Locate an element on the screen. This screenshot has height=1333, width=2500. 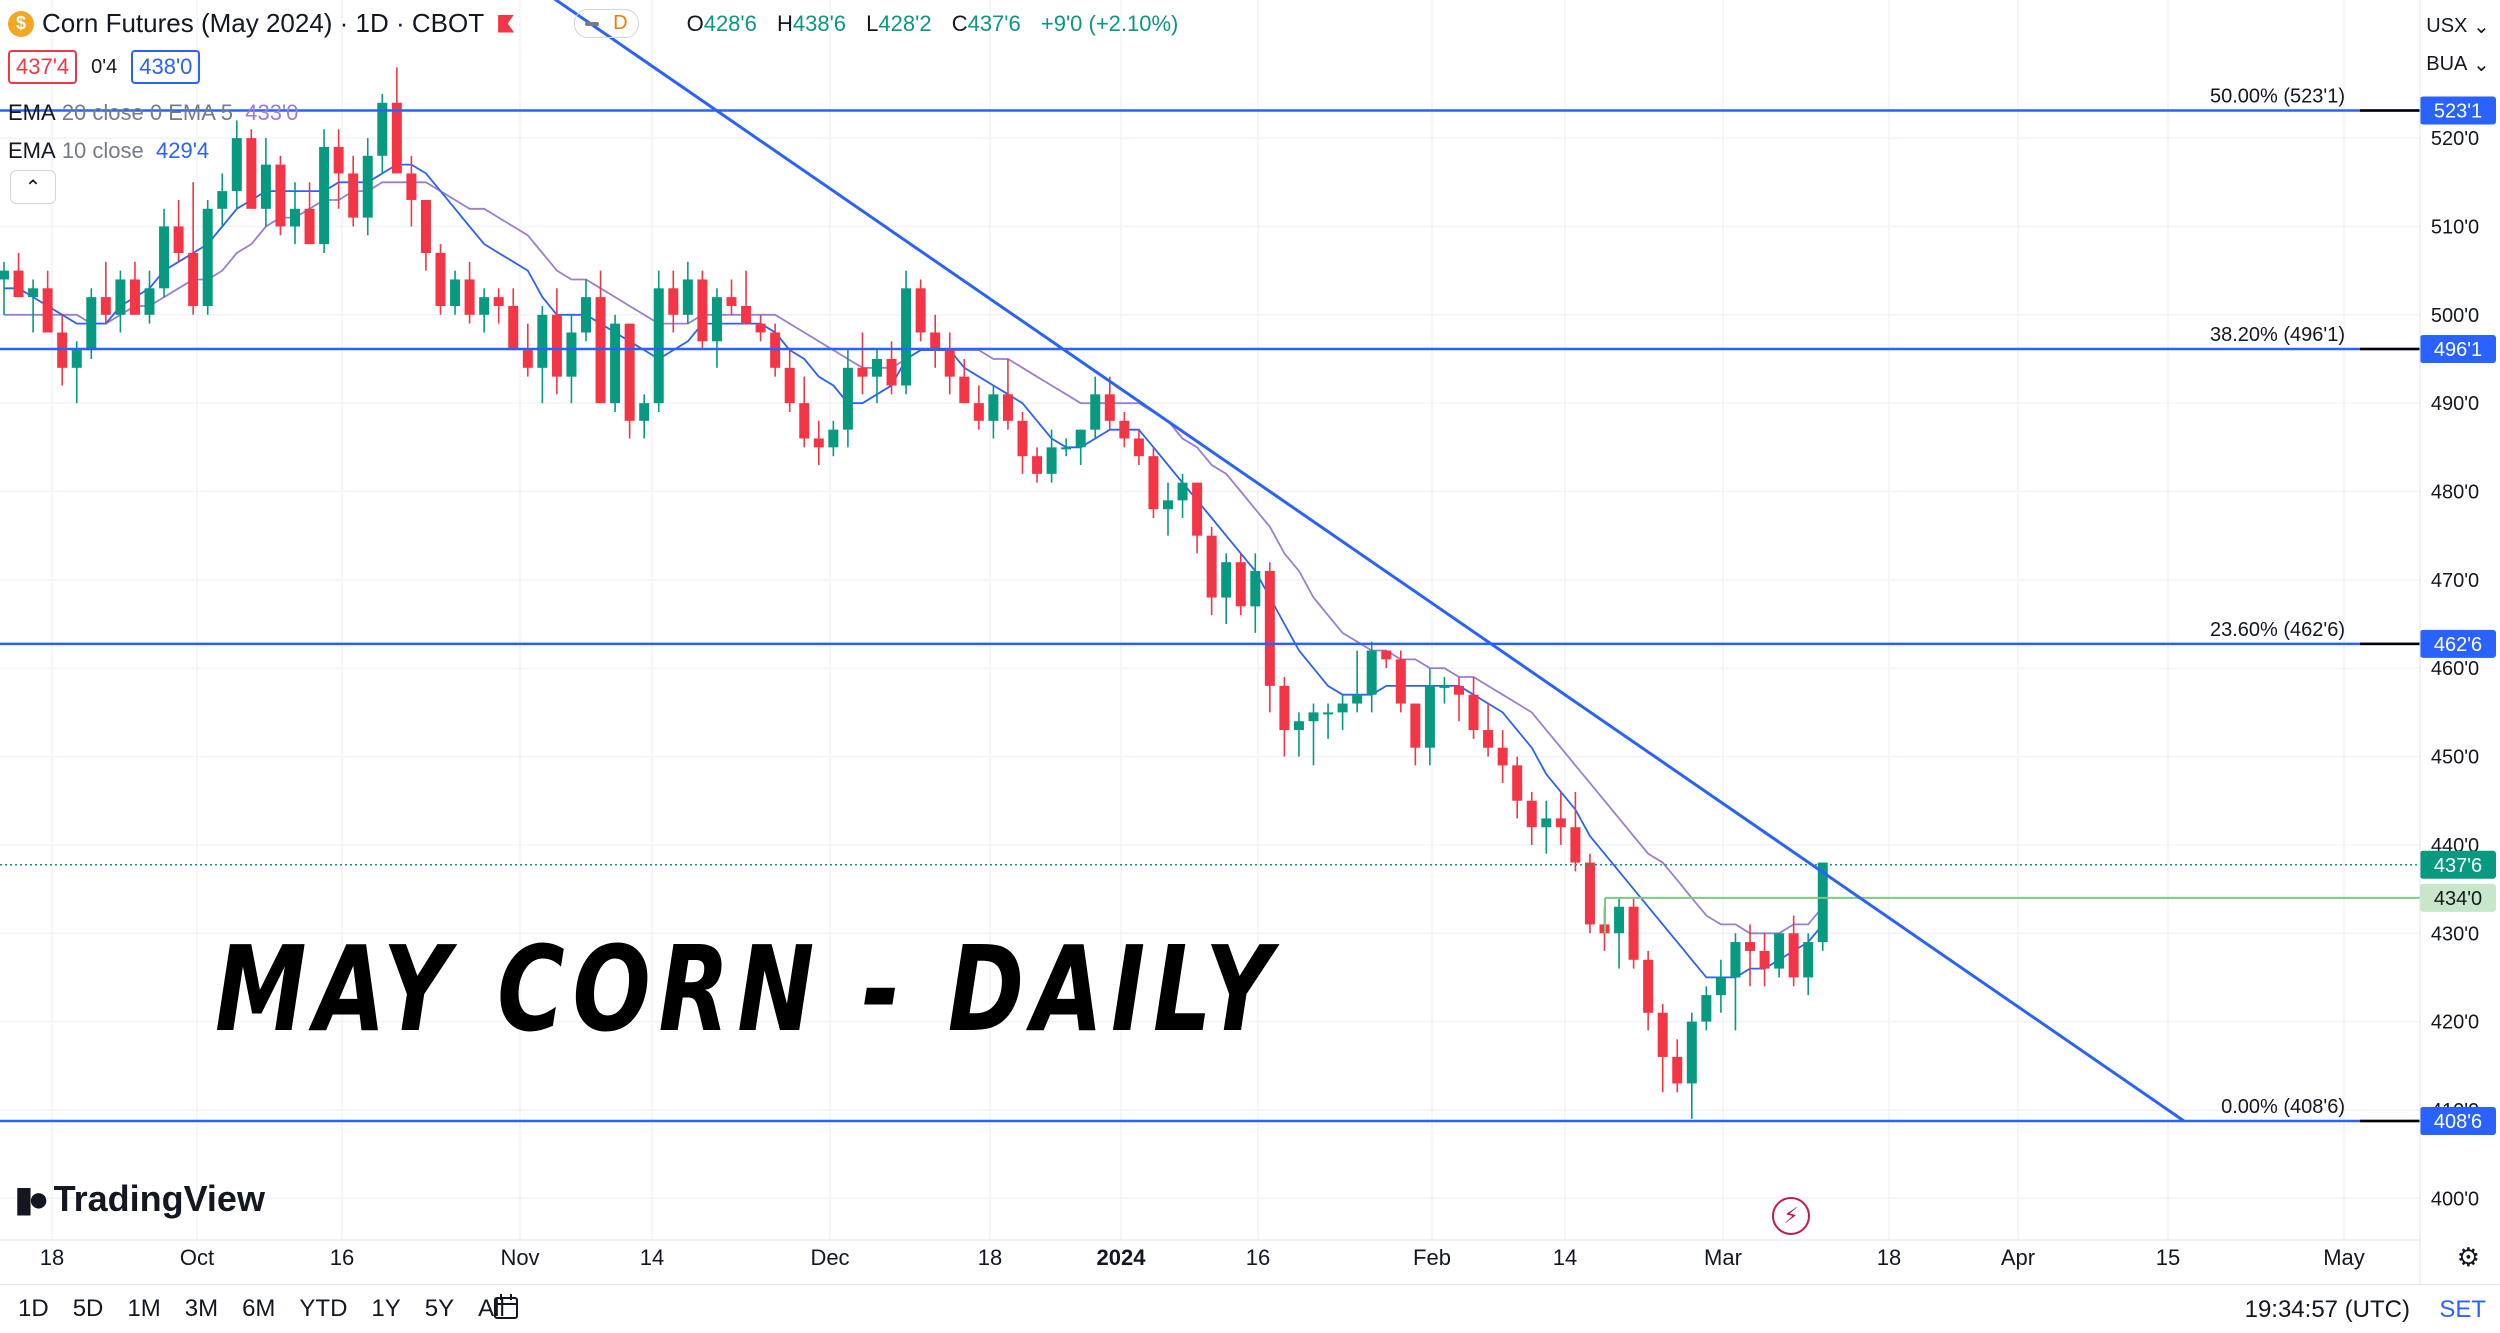
x-tick-label: Feb is located at coordinates (1432, 1257).